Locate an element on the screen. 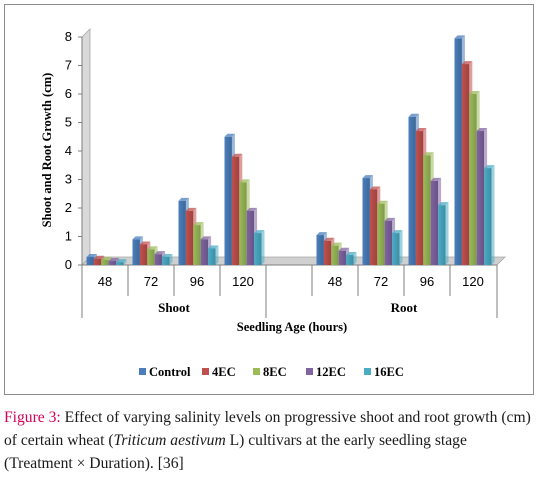  y-tick-label: 2 is located at coordinates (68, 207).